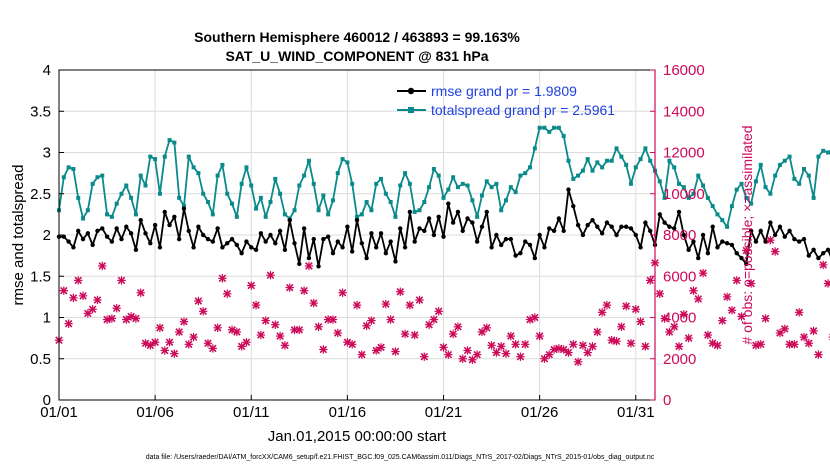 The width and height of the screenshot is (830, 470). Describe the element at coordinates (684, 153) in the screenshot. I see `y-tick-label-right: 12000` at that location.